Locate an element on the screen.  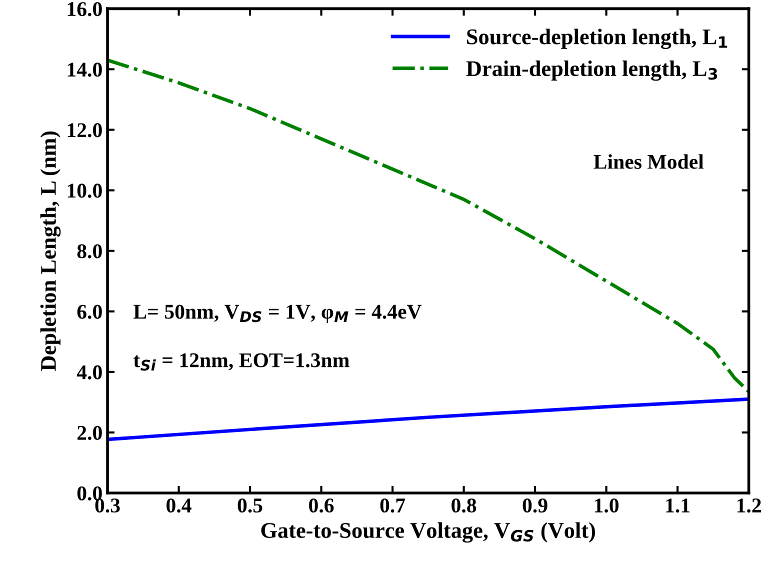
x-tick-label: 0.5 is located at coordinates (250, 505).